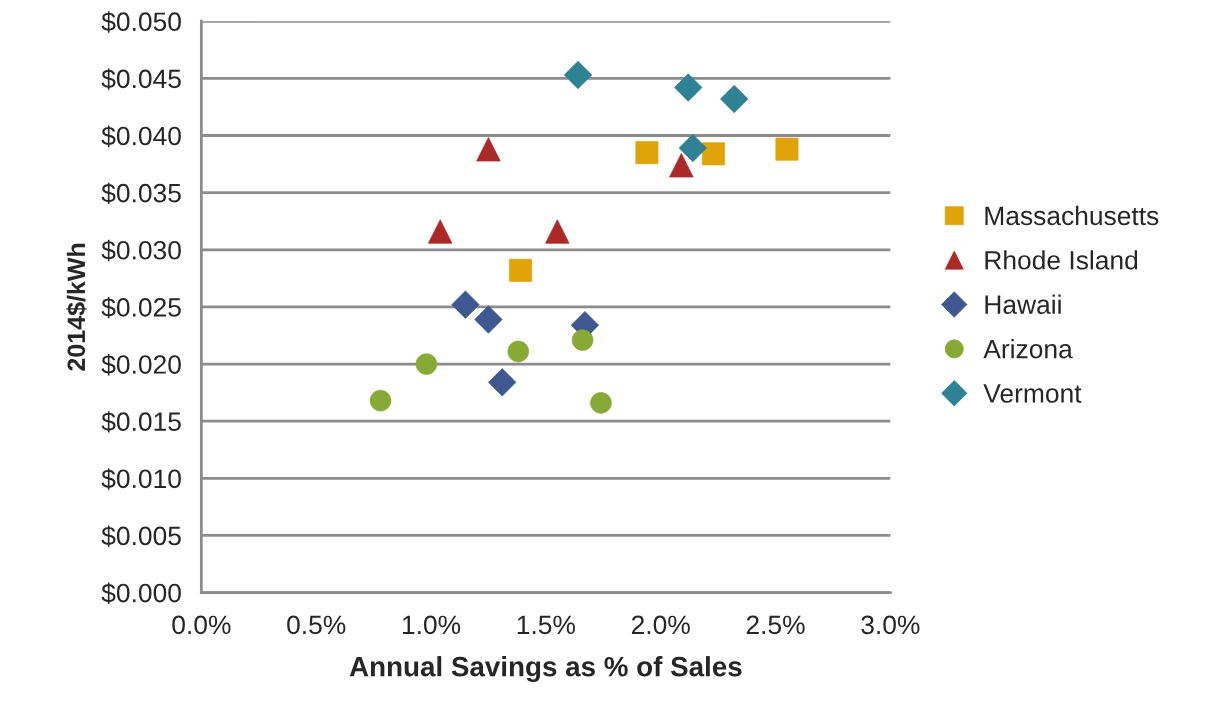 The height and width of the screenshot is (708, 1213). What do you see at coordinates (141, 479) in the screenshot?
I see `y-tick-label: $0.010` at bounding box center [141, 479].